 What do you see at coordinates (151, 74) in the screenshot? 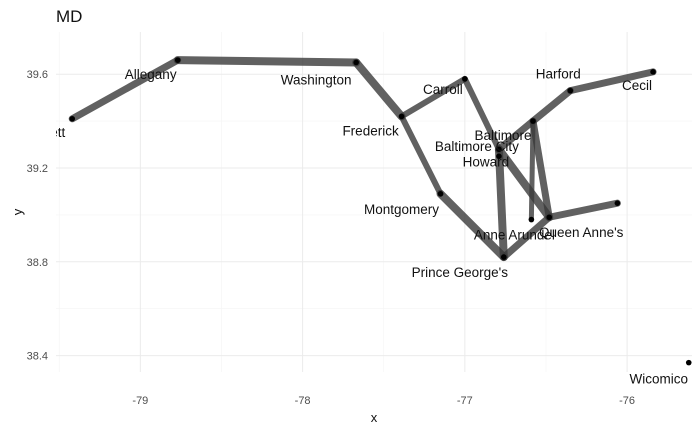
I see `node-label: Allegany` at bounding box center [151, 74].